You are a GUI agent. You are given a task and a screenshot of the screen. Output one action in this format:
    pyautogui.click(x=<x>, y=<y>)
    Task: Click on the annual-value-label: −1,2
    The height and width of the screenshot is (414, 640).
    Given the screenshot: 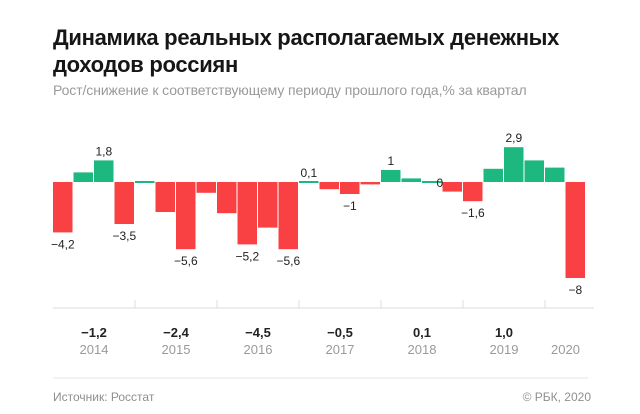 What is the action you would take?
    pyautogui.click(x=94, y=332)
    